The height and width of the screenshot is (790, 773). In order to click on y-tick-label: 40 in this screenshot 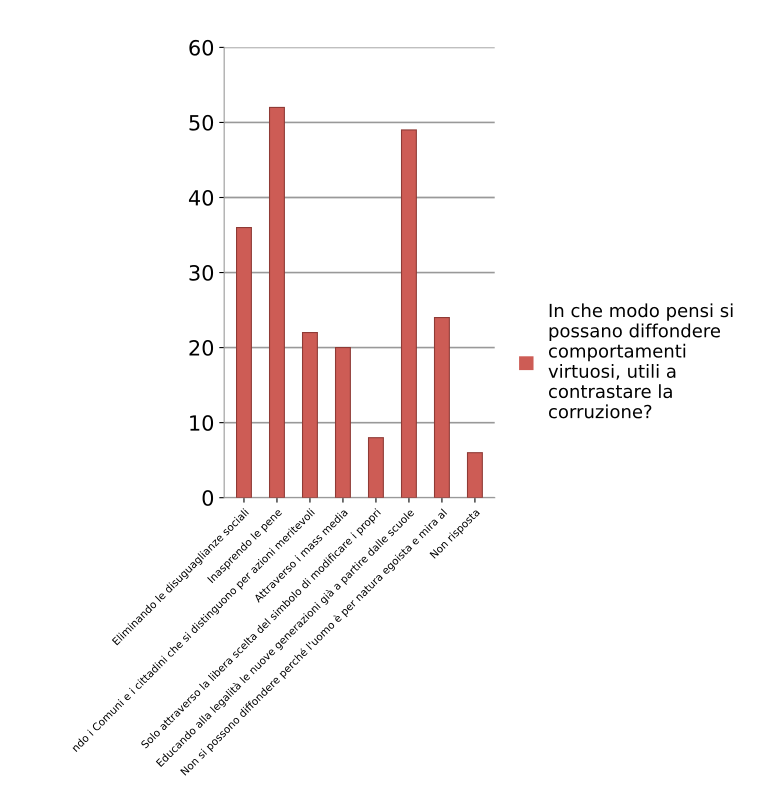, I will do `click(201, 198)`.